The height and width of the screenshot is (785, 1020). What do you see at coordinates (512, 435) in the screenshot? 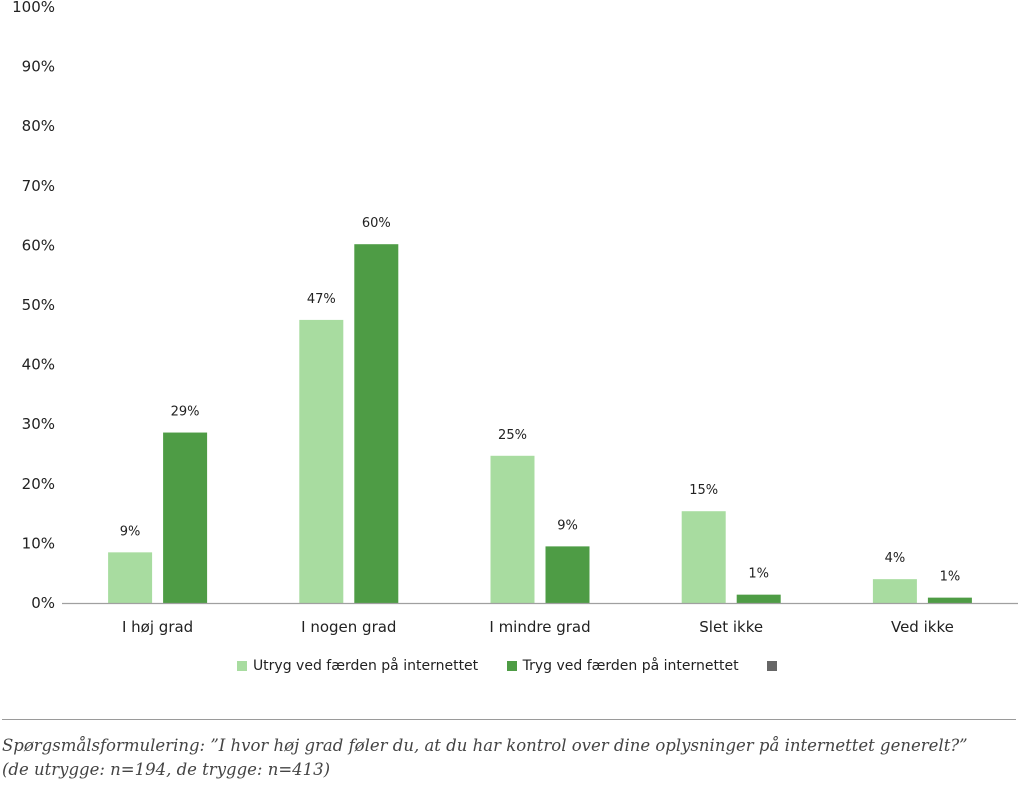
I see `data-label: 25%` at bounding box center [512, 435].